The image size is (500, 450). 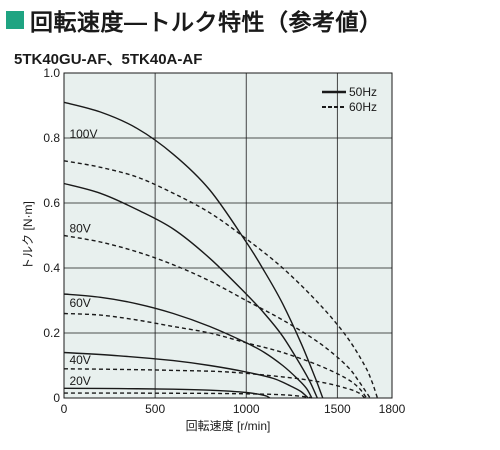 What do you see at coordinates (51, 268) in the screenshot?
I see `y-tick-label: 0.4` at bounding box center [51, 268].